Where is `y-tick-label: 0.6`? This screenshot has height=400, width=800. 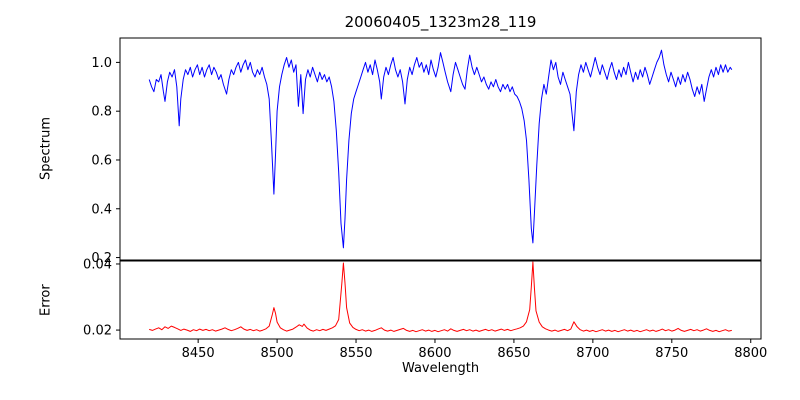
y-tick-label: 0.6 is located at coordinates (101, 160).